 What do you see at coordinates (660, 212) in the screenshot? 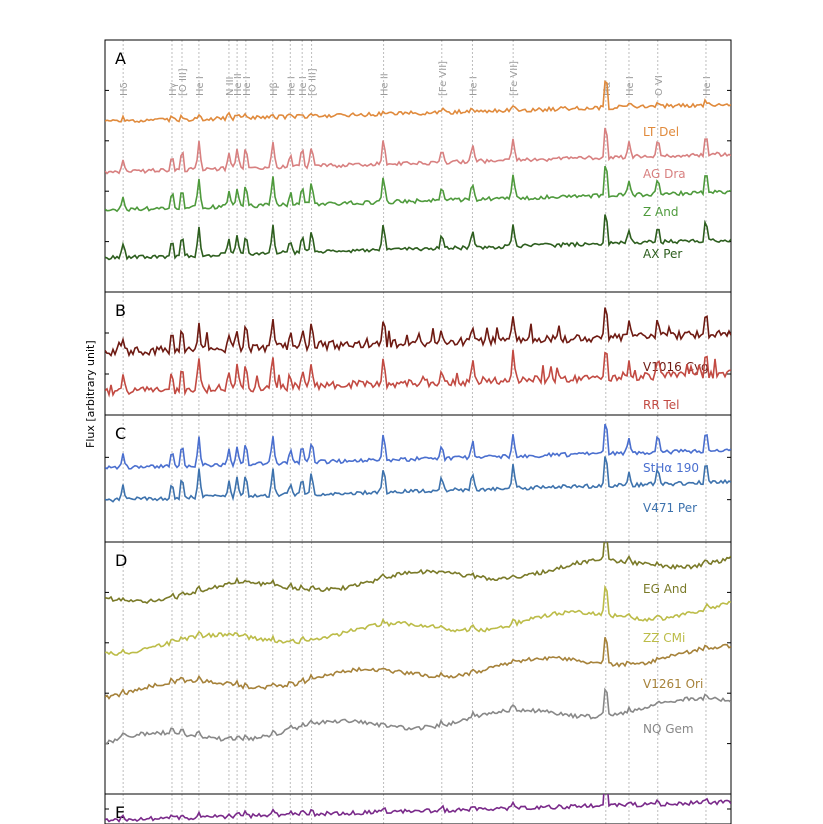
I see `series-label: Z And` at bounding box center [660, 212].